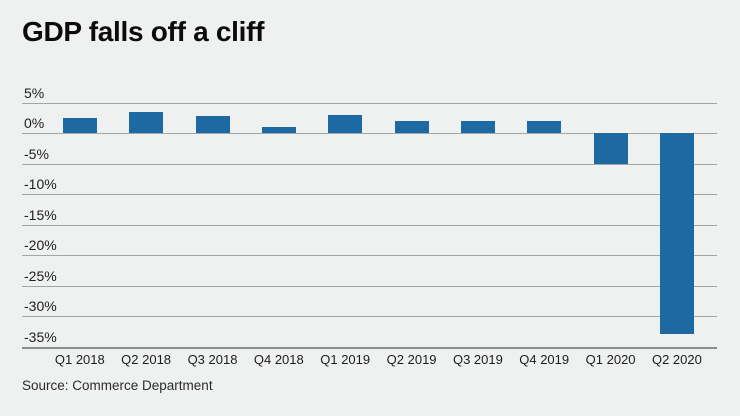  Describe the element at coordinates (345, 124) in the screenshot. I see `bar-q1-2019` at that location.